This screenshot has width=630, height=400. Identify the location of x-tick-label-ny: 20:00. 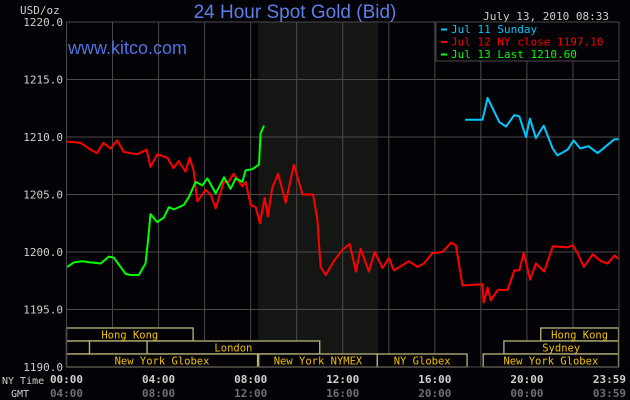
(526, 379).